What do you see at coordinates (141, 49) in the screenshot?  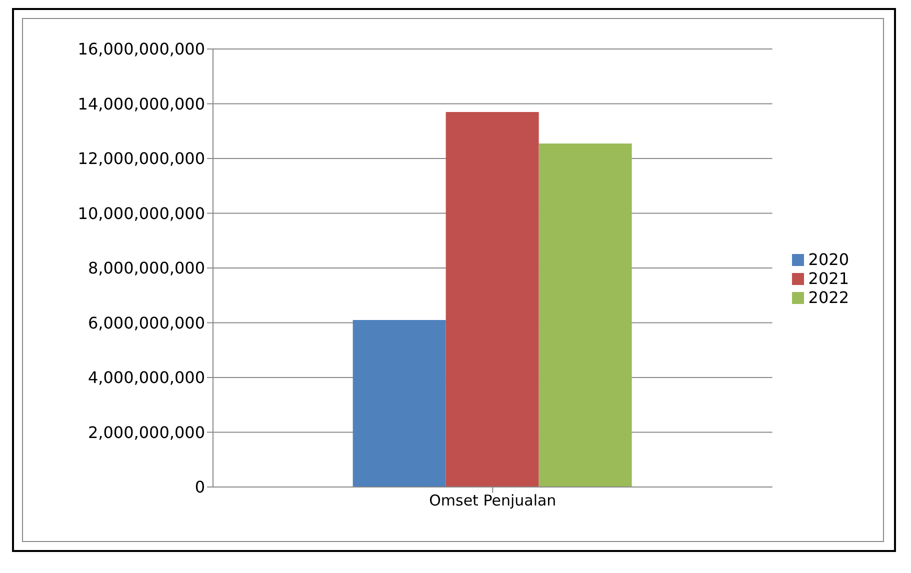 I see `y-tick-label: 16,000,000,000` at bounding box center [141, 49].